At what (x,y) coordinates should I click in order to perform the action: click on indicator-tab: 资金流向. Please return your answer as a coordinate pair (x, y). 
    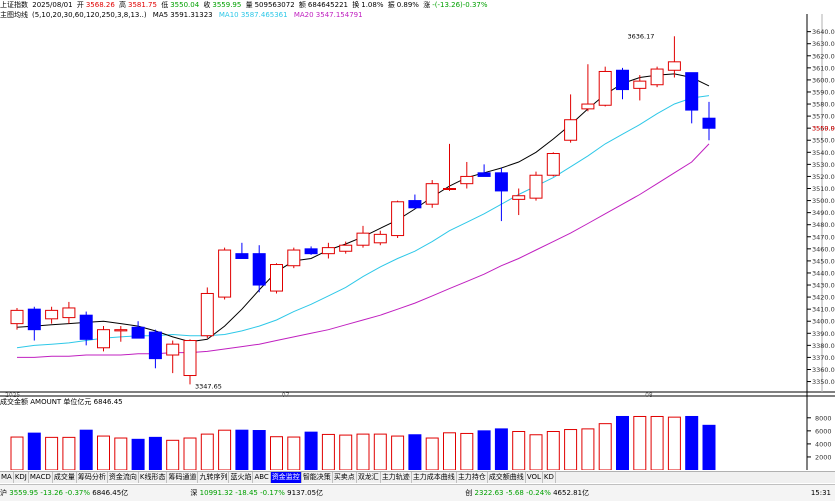
    Looking at the image, I should click on (123, 477).